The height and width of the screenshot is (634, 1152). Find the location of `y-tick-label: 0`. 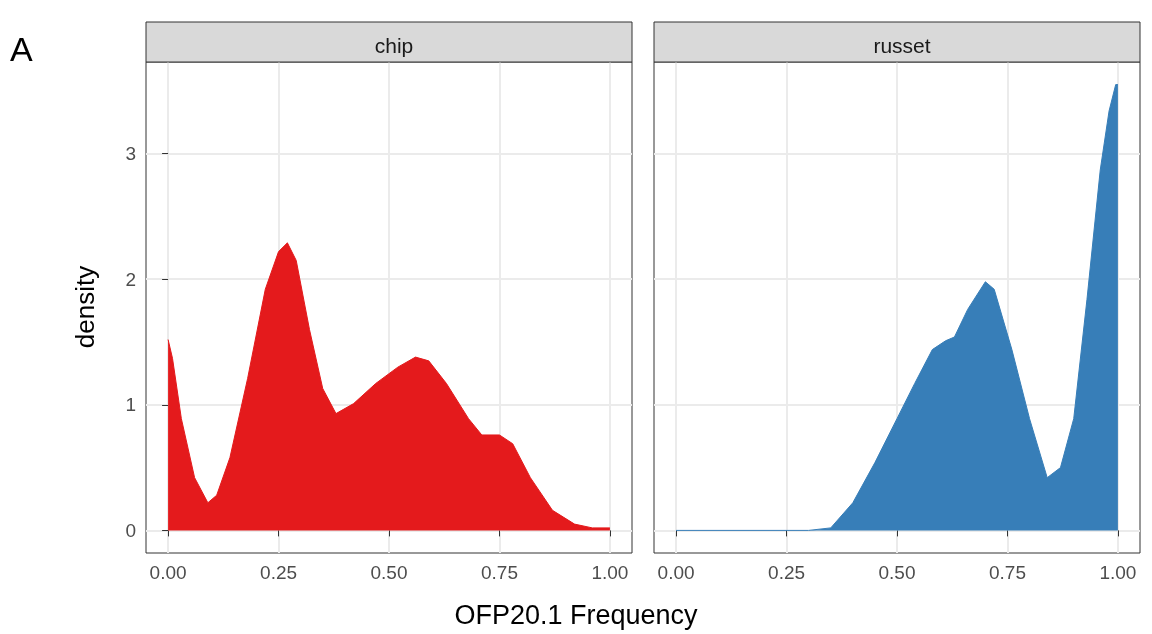

y-tick-label: 0 is located at coordinates (130, 530).